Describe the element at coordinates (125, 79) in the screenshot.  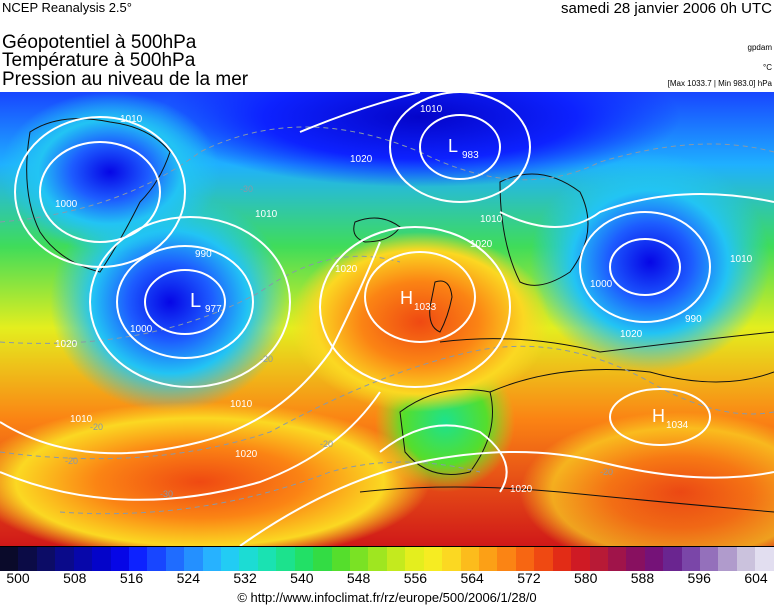
I see `layer-title-pressure: Pression au niveau de la mer` at that location.